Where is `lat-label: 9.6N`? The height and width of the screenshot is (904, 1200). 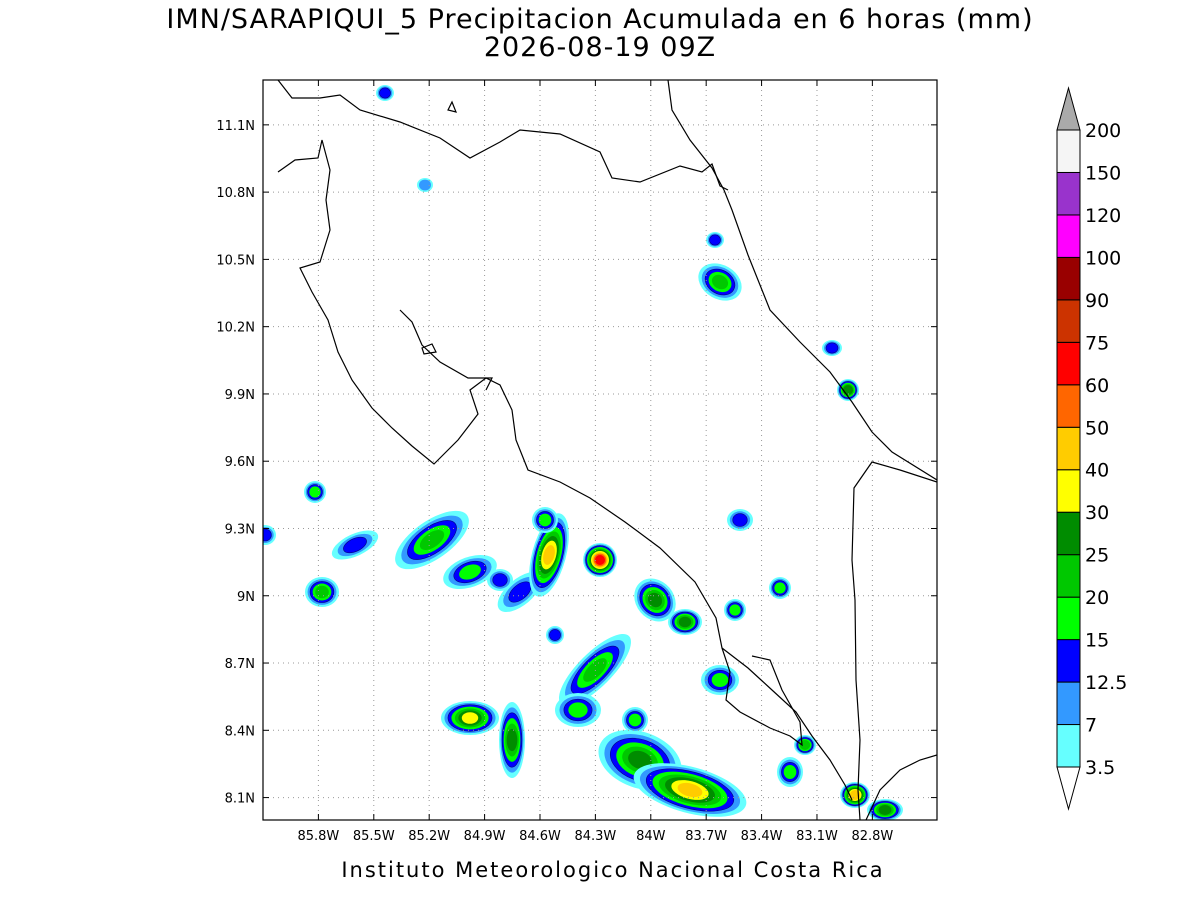
lat-label: 9.6N is located at coordinates (240, 462).